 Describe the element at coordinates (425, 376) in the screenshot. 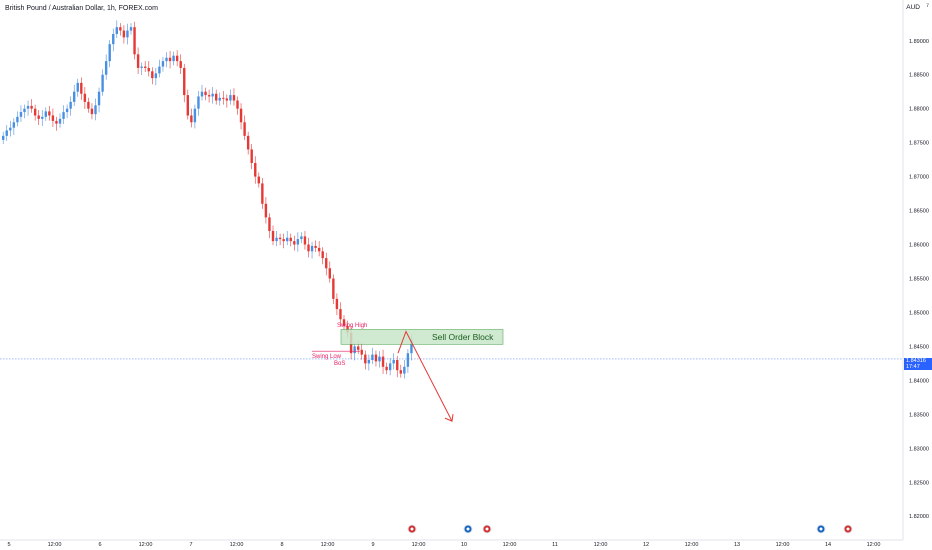

I see `projection-arrow` at that location.